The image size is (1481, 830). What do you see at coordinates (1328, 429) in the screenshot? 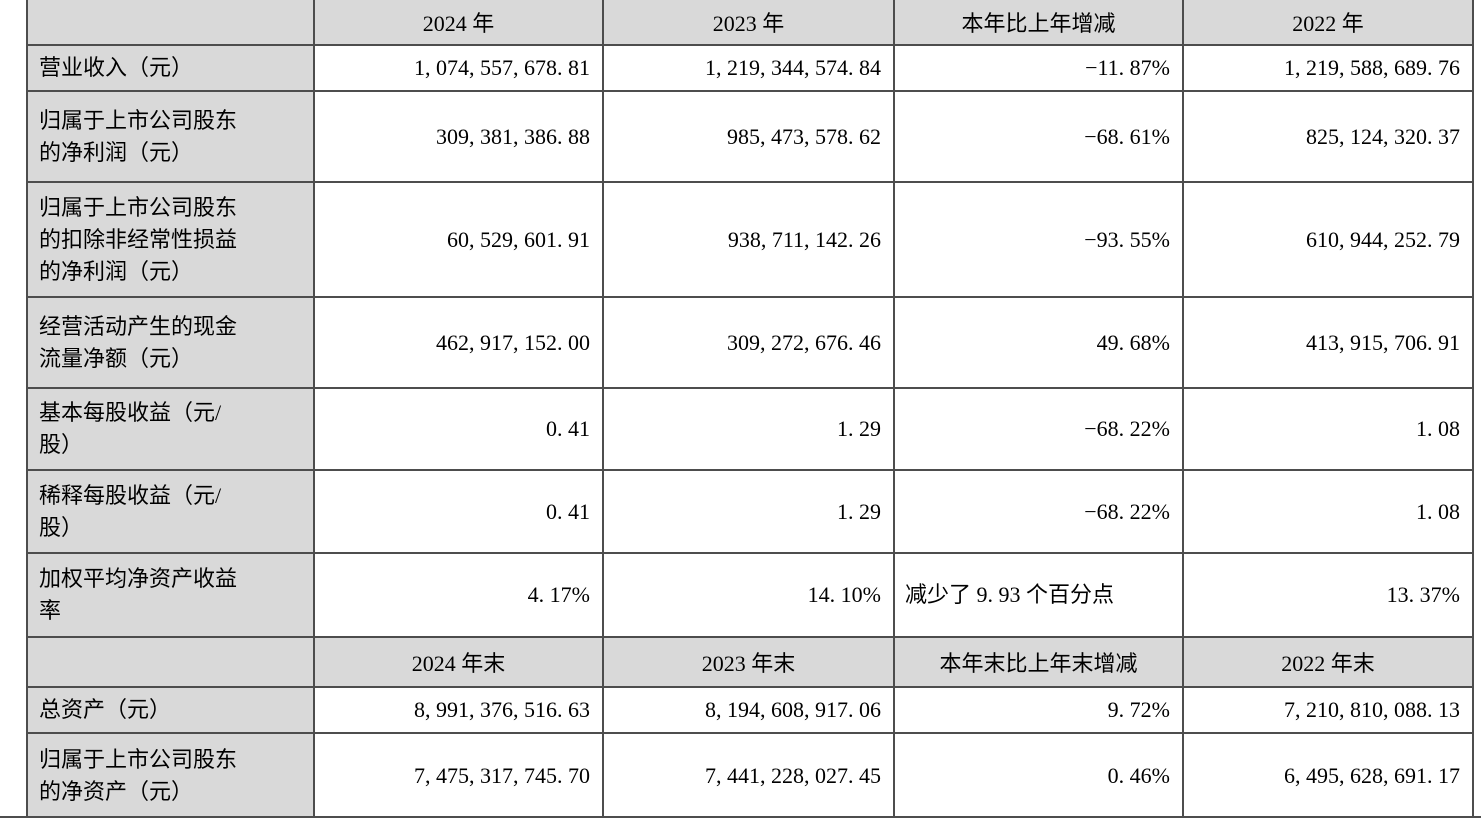
I see `value-basic-eps-2022: 1. 08` at bounding box center [1328, 429].